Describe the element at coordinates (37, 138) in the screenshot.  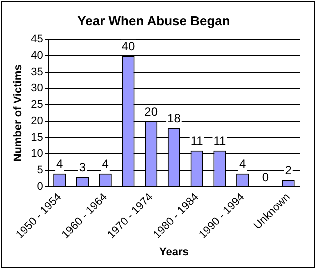
I see `y-tick-label: 15` at that location.